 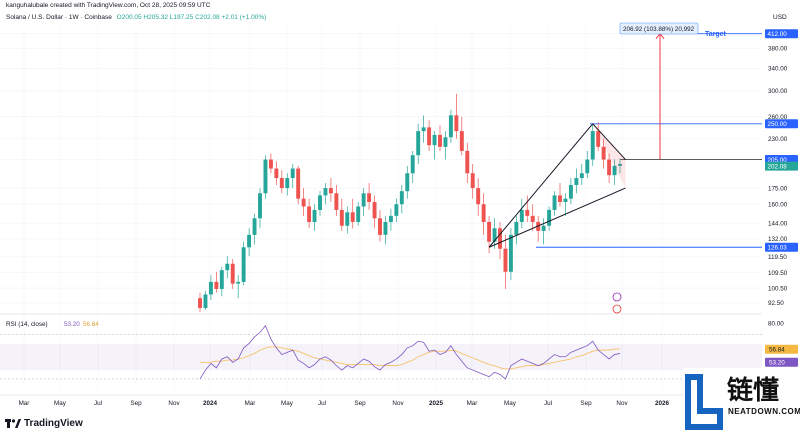 What do you see at coordinates (778, 288) in the screenshot?
I see `y-tick-label: 100.50` at bounding box center [778, 288].